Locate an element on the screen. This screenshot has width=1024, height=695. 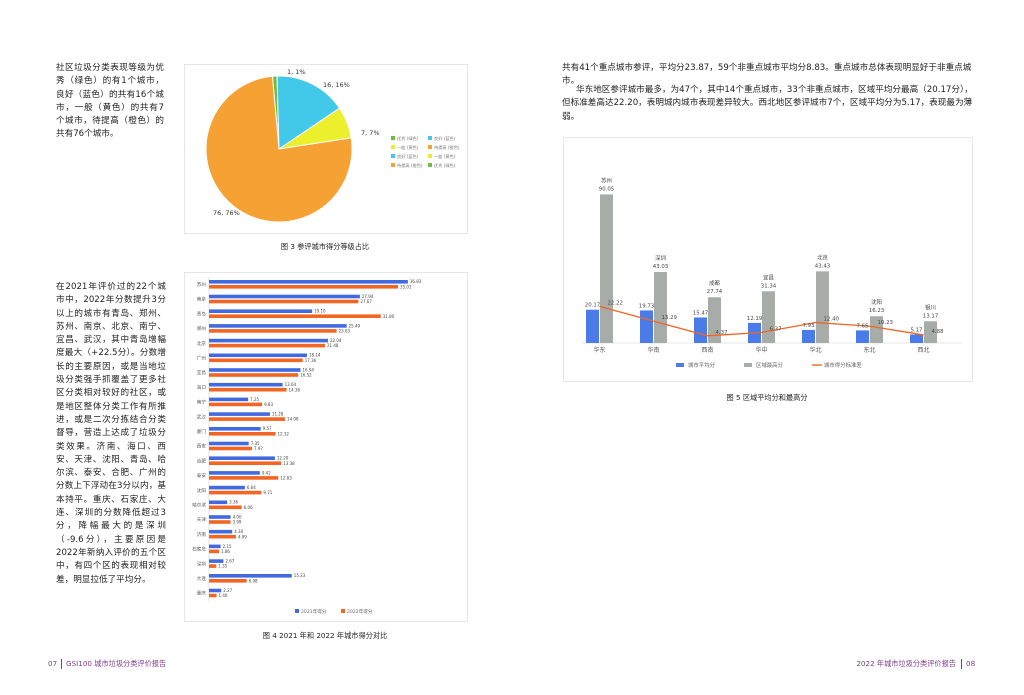
hbar-2021-label-8: 7.25 is located at coordinates (254, 399).